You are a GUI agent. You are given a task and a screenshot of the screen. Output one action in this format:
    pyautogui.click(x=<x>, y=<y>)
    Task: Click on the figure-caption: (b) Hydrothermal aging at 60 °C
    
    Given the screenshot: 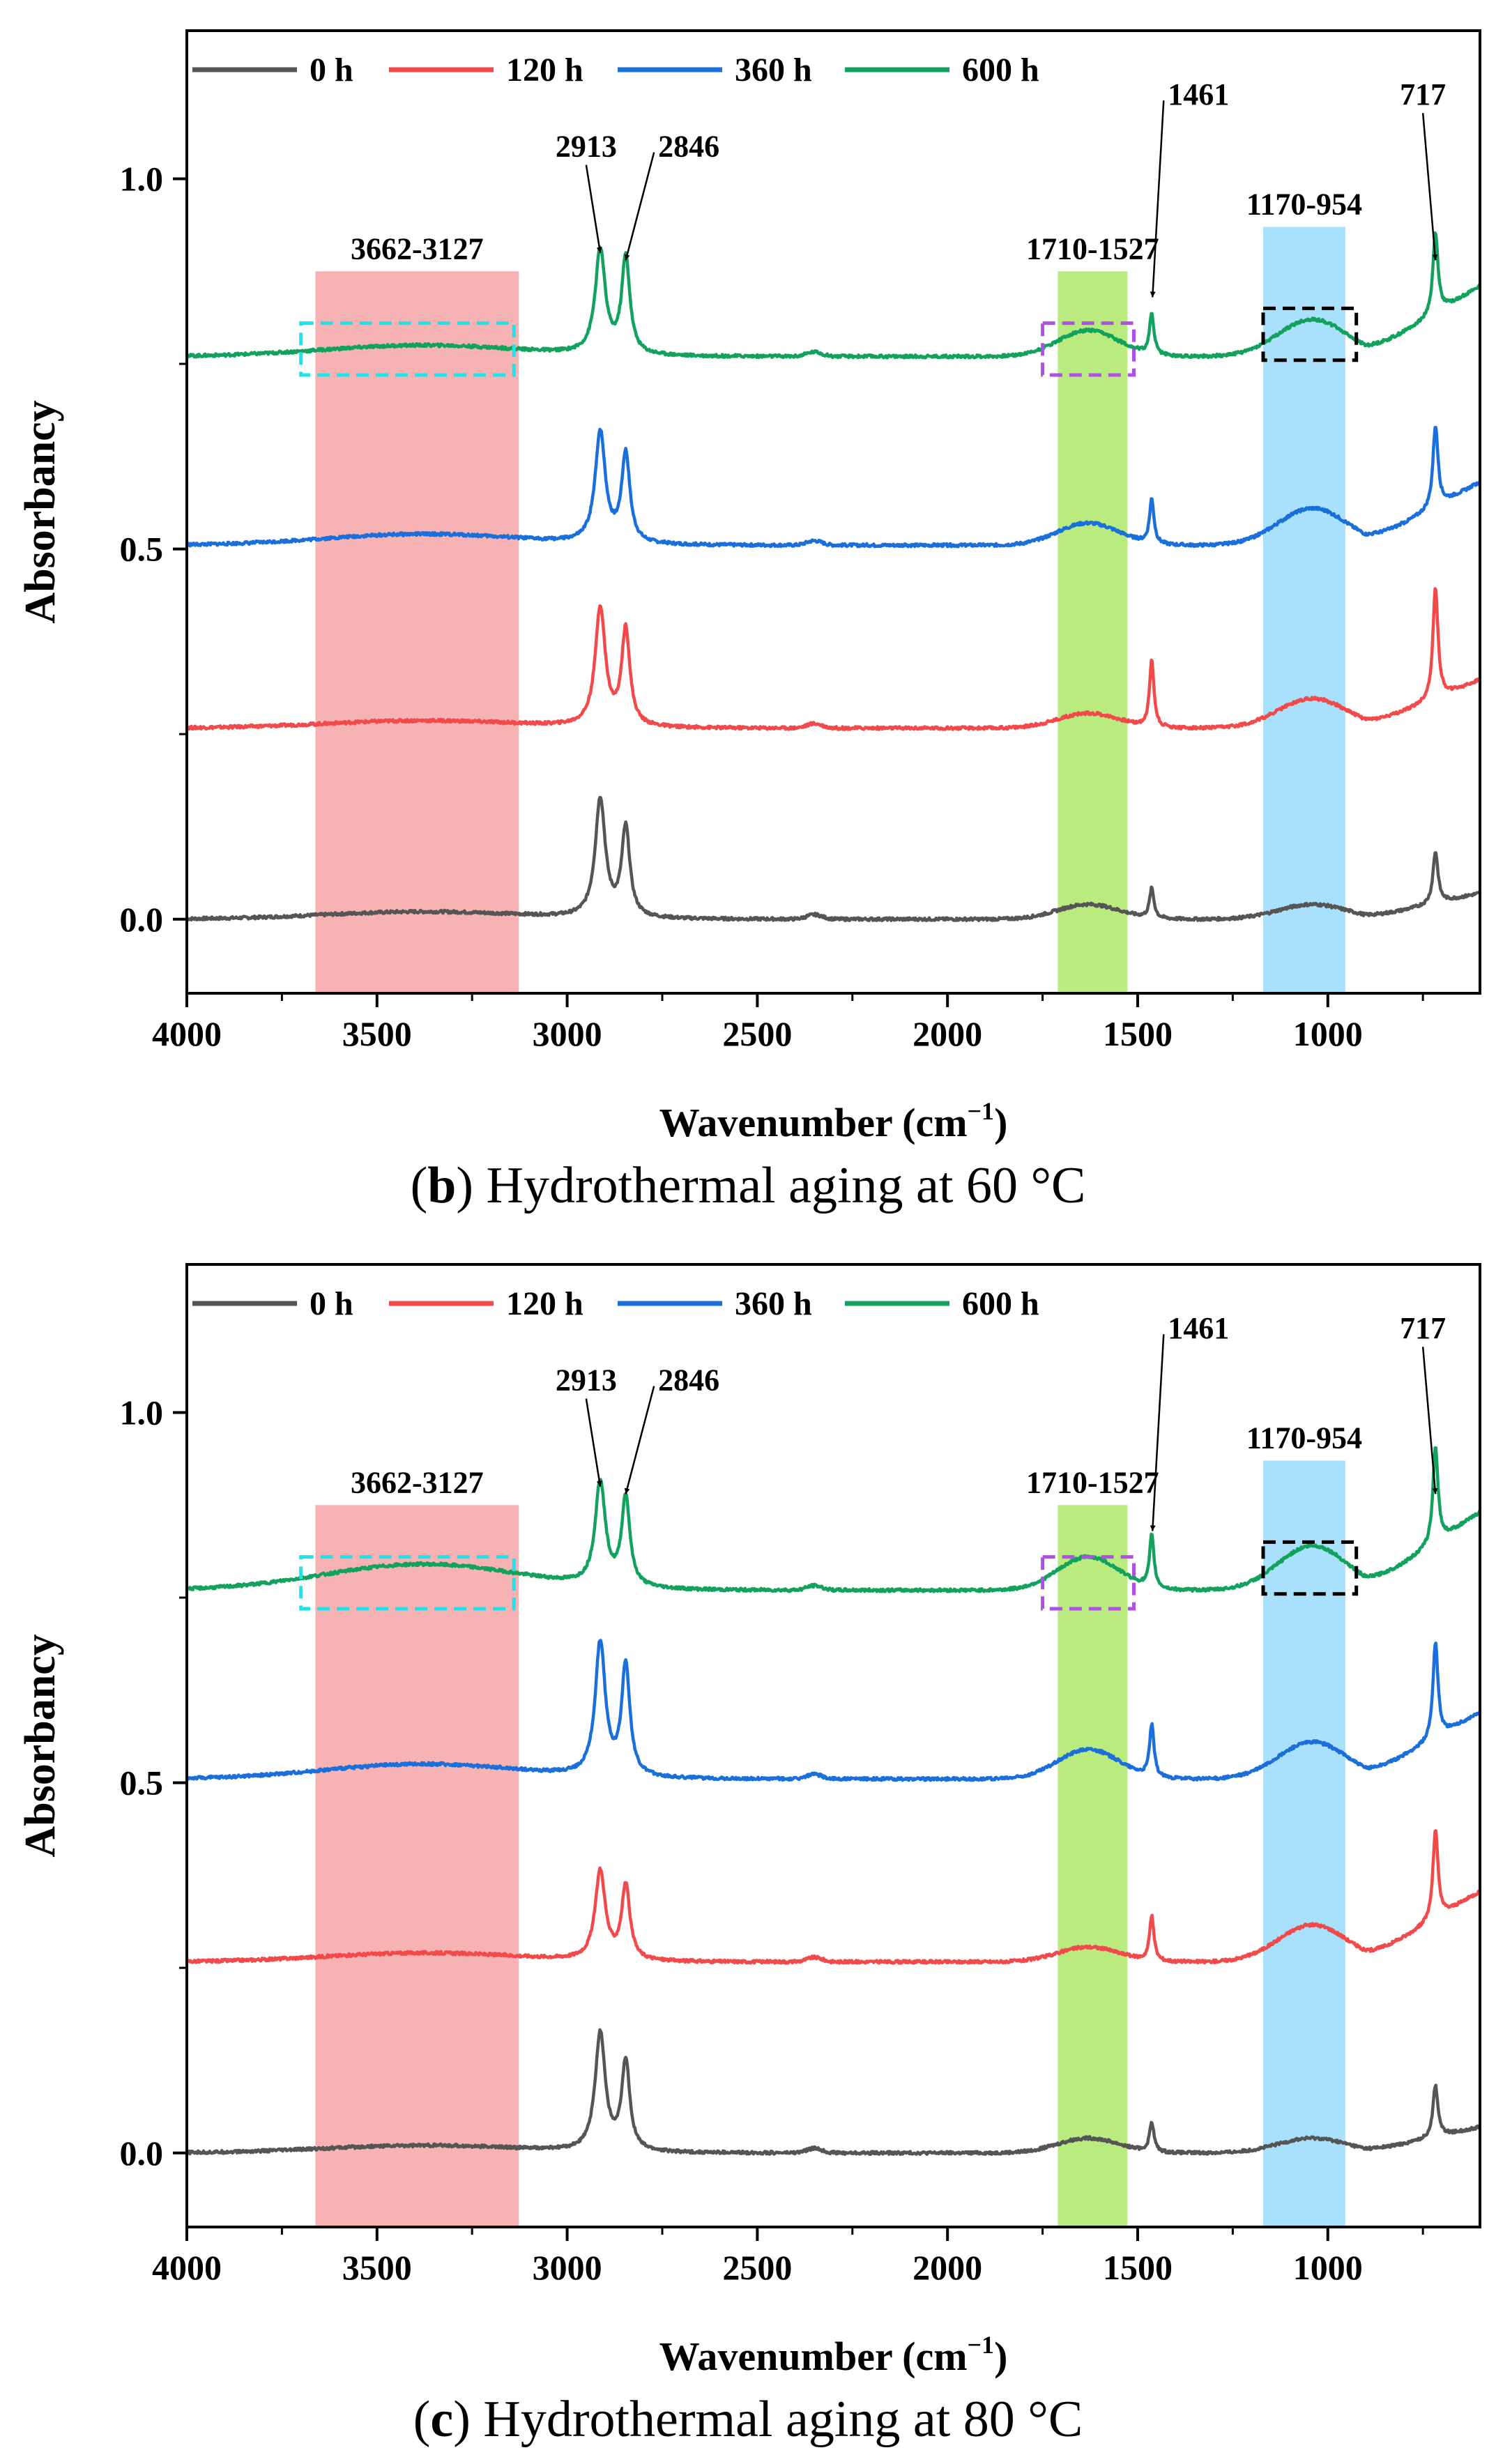 What is the action you would take?
    pyautogui.click(x=748, y=1185)
    